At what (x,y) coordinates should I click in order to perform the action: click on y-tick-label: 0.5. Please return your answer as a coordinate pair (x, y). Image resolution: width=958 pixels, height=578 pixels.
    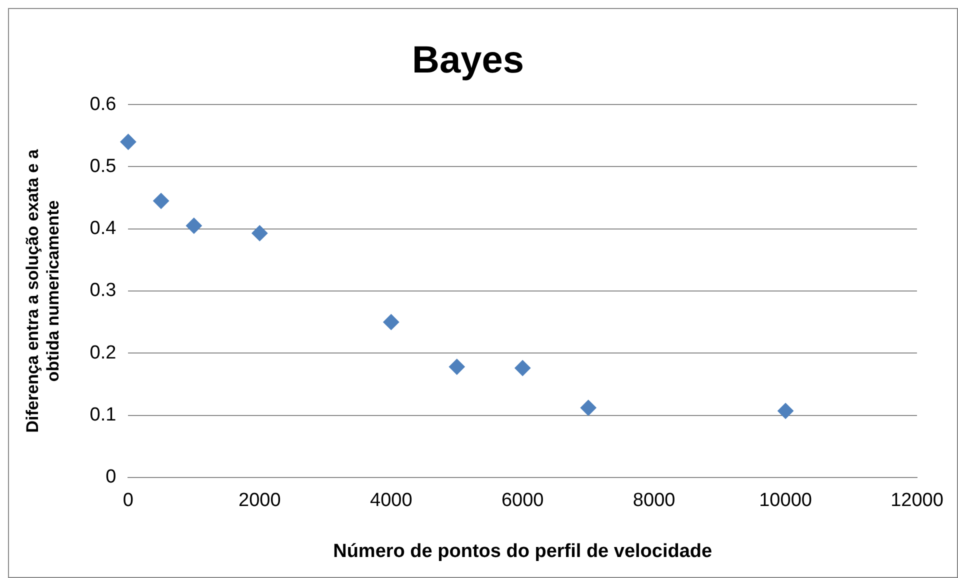
    Looking at the image, I should click on (103, 166).